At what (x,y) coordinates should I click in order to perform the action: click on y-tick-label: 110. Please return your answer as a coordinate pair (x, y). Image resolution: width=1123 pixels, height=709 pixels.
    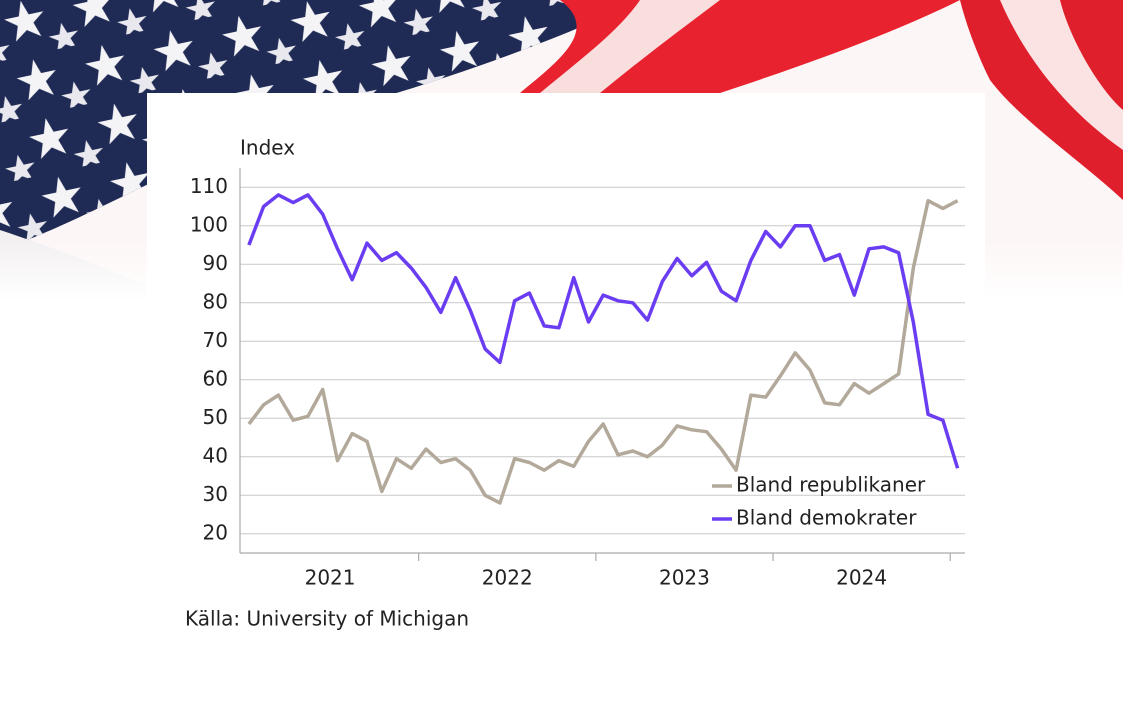
    Looking at the image, I should click on (209, 186).